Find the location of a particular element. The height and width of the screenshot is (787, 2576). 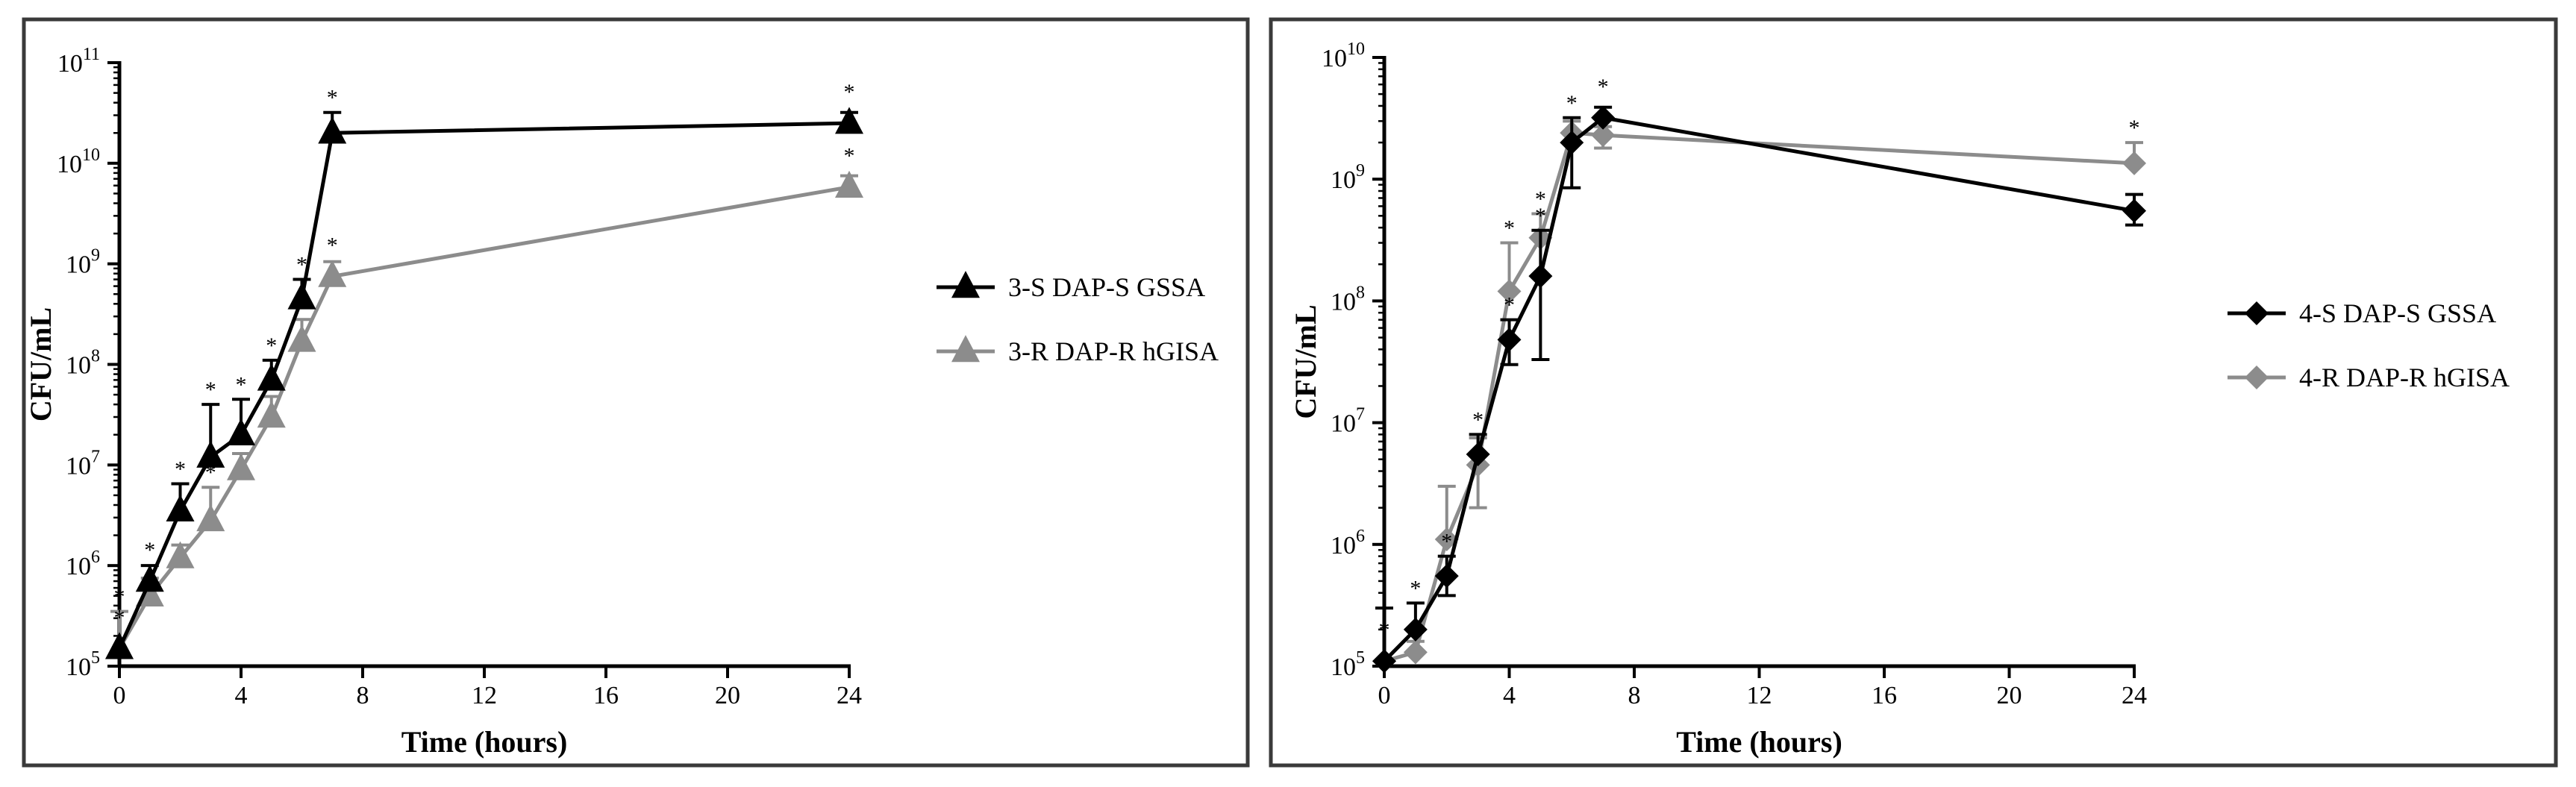

legend-entry-1: 3-R DAP-R hGISA is located at coordinates (1078, 350).